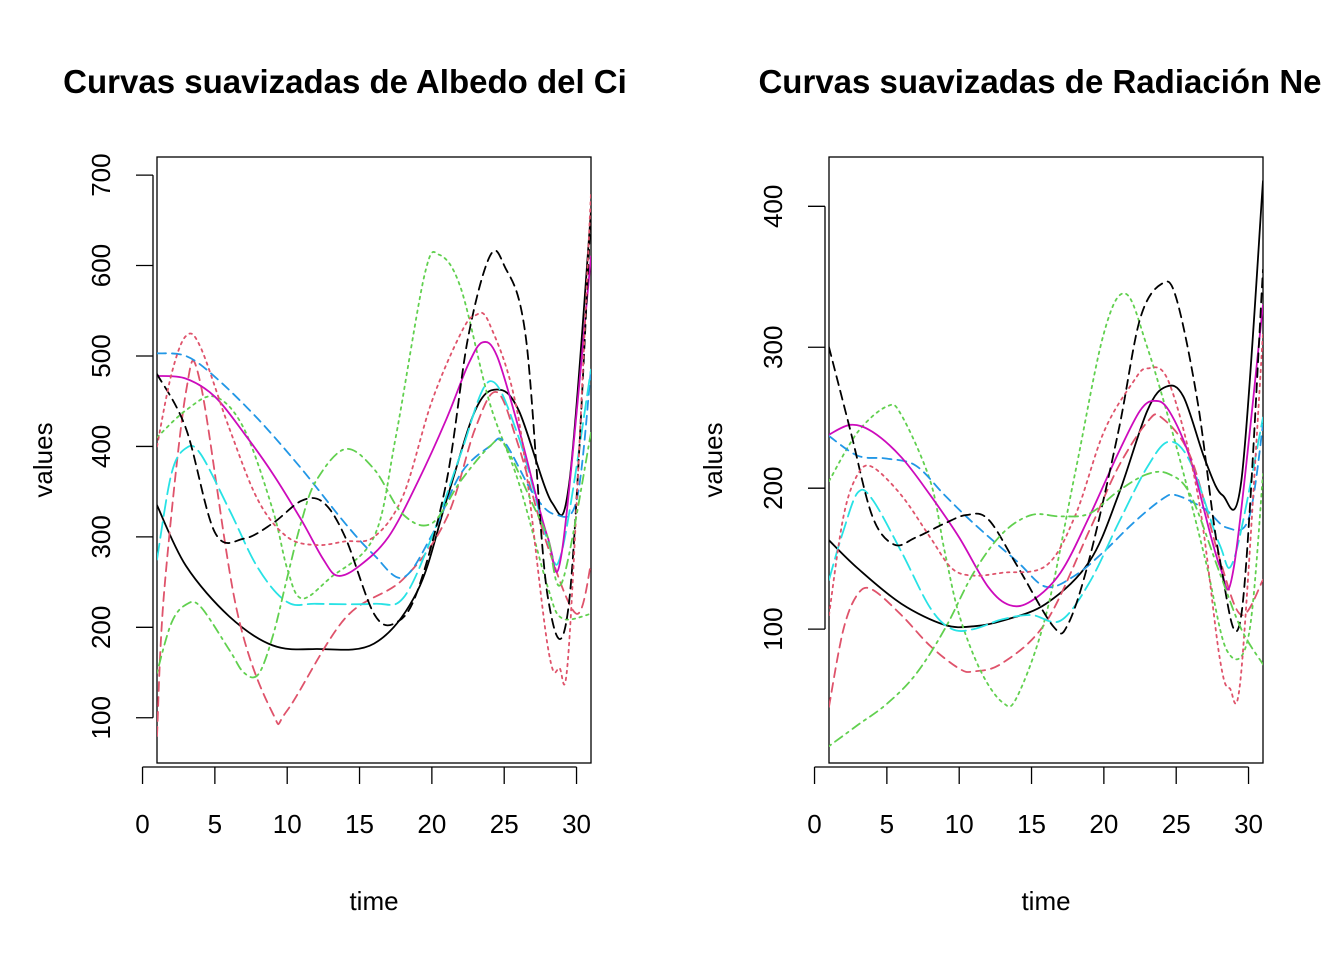 The height and width of the screenshot is (965, 1344). Describe the element at coordinates (101, 265) in the screenshot. I see `y-tick-label: 600` at that location.